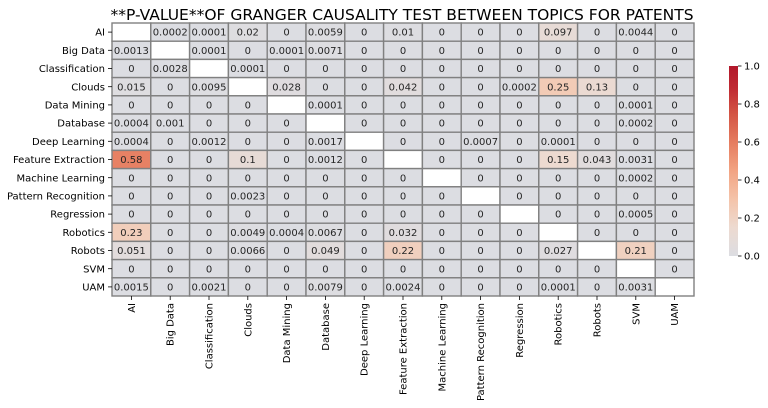  What do you see at coordinates (61, 178) in the screenshot?
I see `row-label: Machine Learning` at bounding box center [61, 178].